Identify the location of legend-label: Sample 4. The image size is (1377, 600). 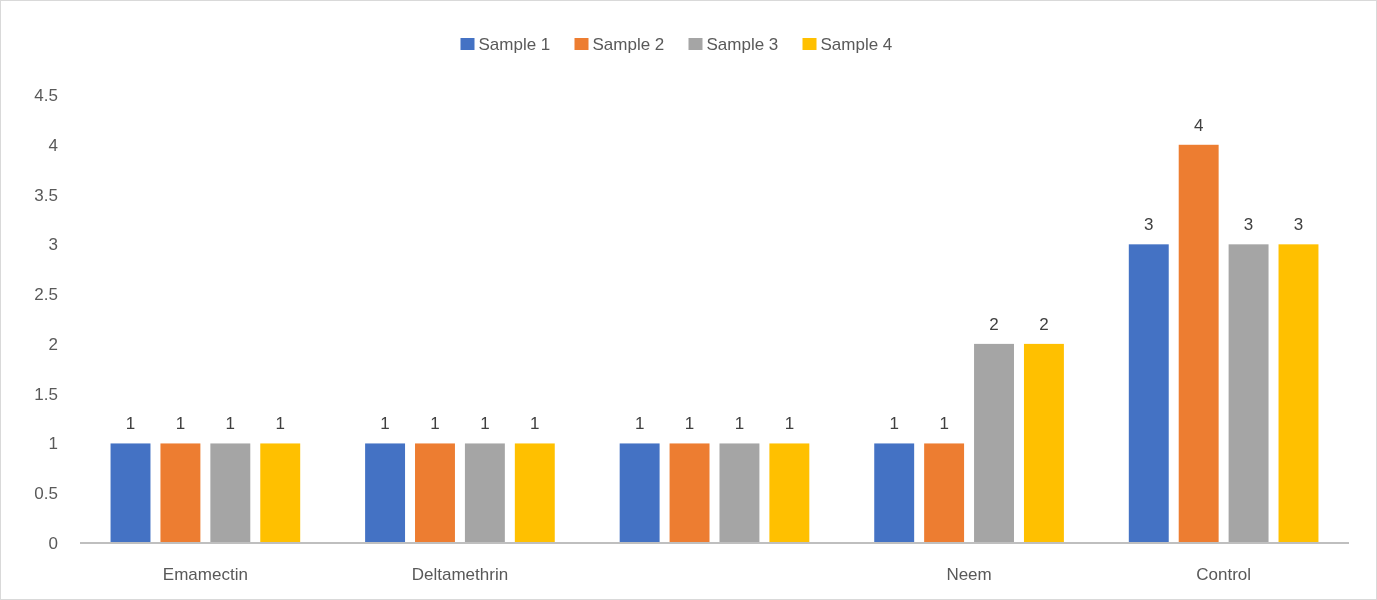
(856, 44).